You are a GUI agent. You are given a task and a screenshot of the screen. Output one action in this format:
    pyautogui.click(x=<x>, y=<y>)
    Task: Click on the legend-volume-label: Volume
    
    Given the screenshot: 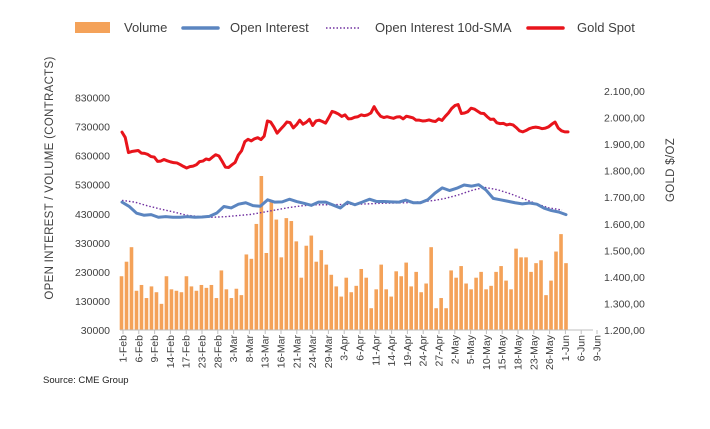 What is the action you would take?
    pyautogui.click(x=145, y=27)
    